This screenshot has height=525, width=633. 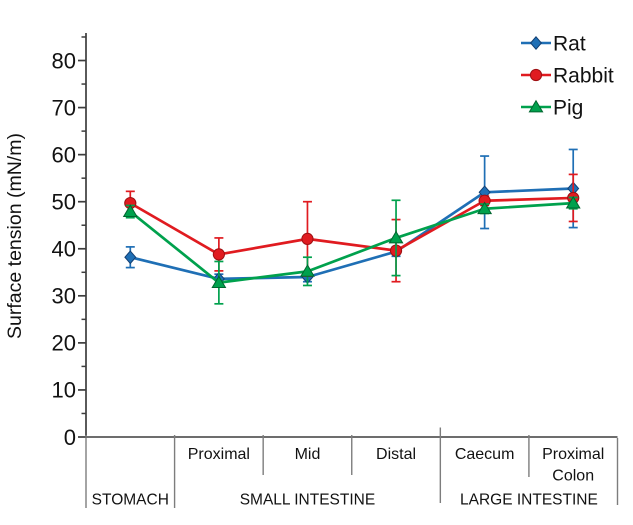 I want to click on y-axis-tick-label: 40, so click(x=64, y=249).